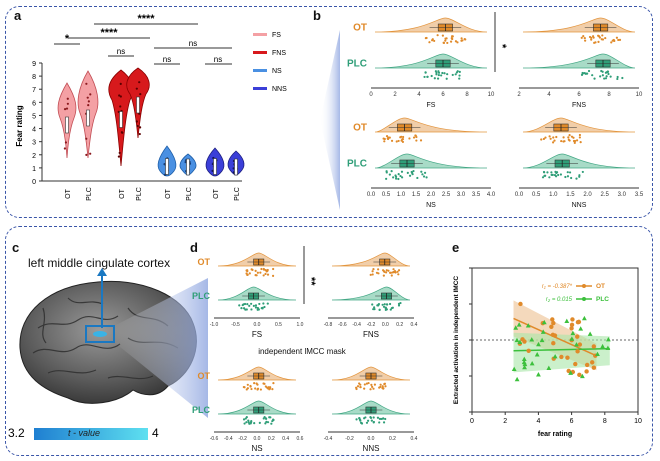 Image resolution: width=660 pixels, height=461 pixels. I want to click on subplot-tick-label: -0.4, so click(228, 439).